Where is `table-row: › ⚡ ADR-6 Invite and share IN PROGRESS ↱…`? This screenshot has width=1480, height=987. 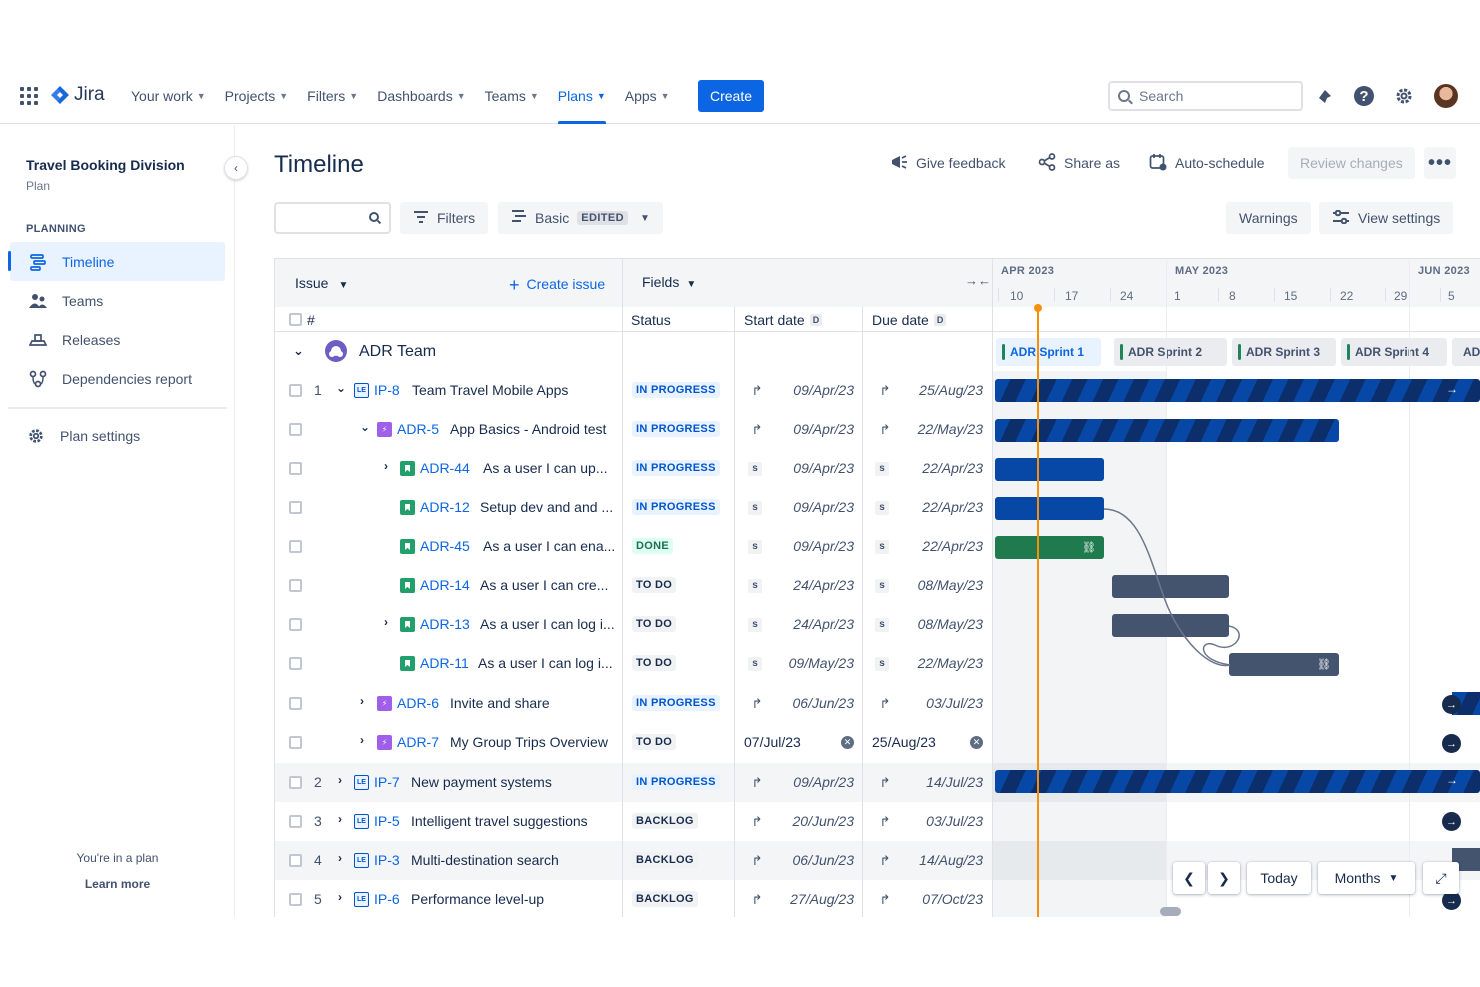
table-row: › ⚡ ADR-6 Invite and share IN PROGRESS ↱… is located at coordinates (633, 703).